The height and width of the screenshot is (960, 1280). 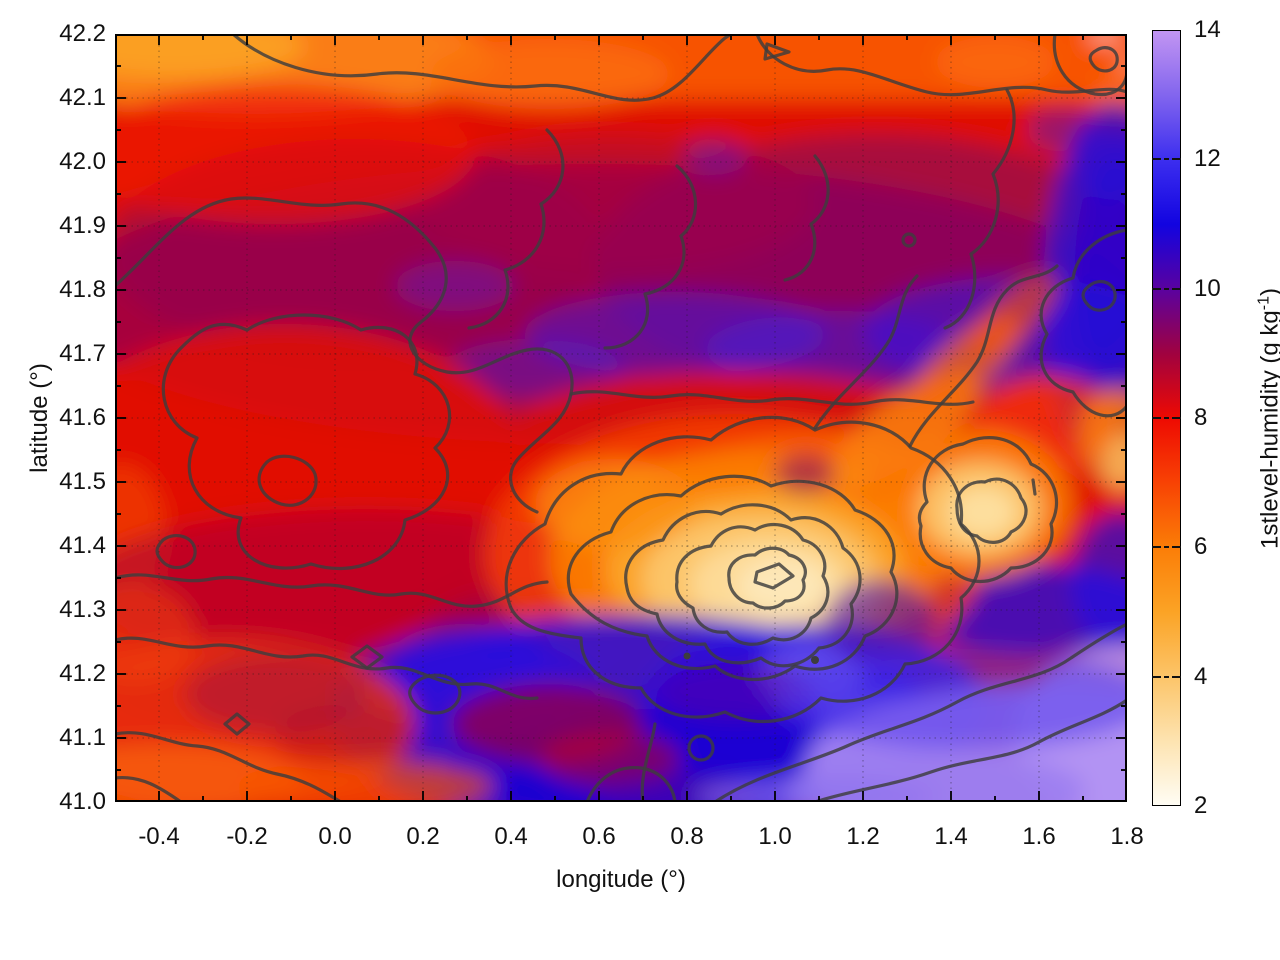 I want to click on y-tick-label: 41.4, so click(x=82, y=545).